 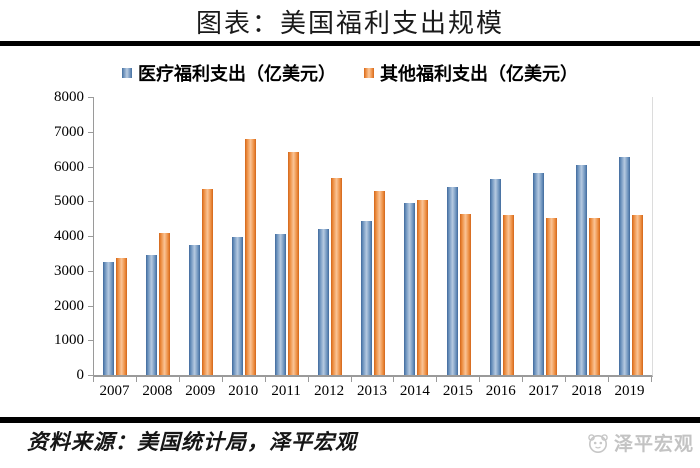 I want to click on bar-group-2018, so click(x=587, y=236).